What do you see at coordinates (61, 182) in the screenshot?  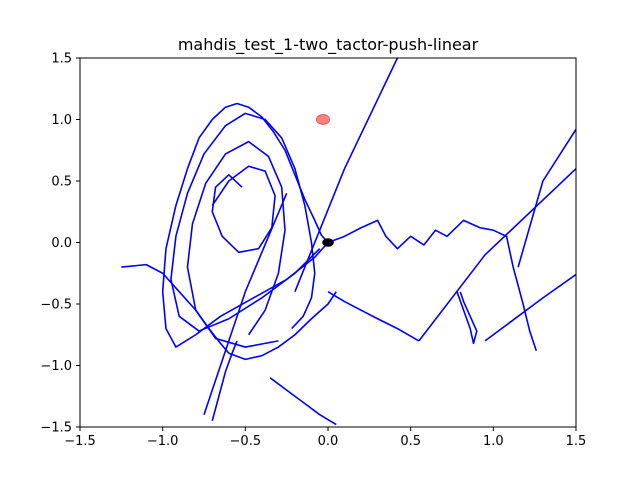 I see `y-tick-label: 0.5` at bounding box center [61, 182].